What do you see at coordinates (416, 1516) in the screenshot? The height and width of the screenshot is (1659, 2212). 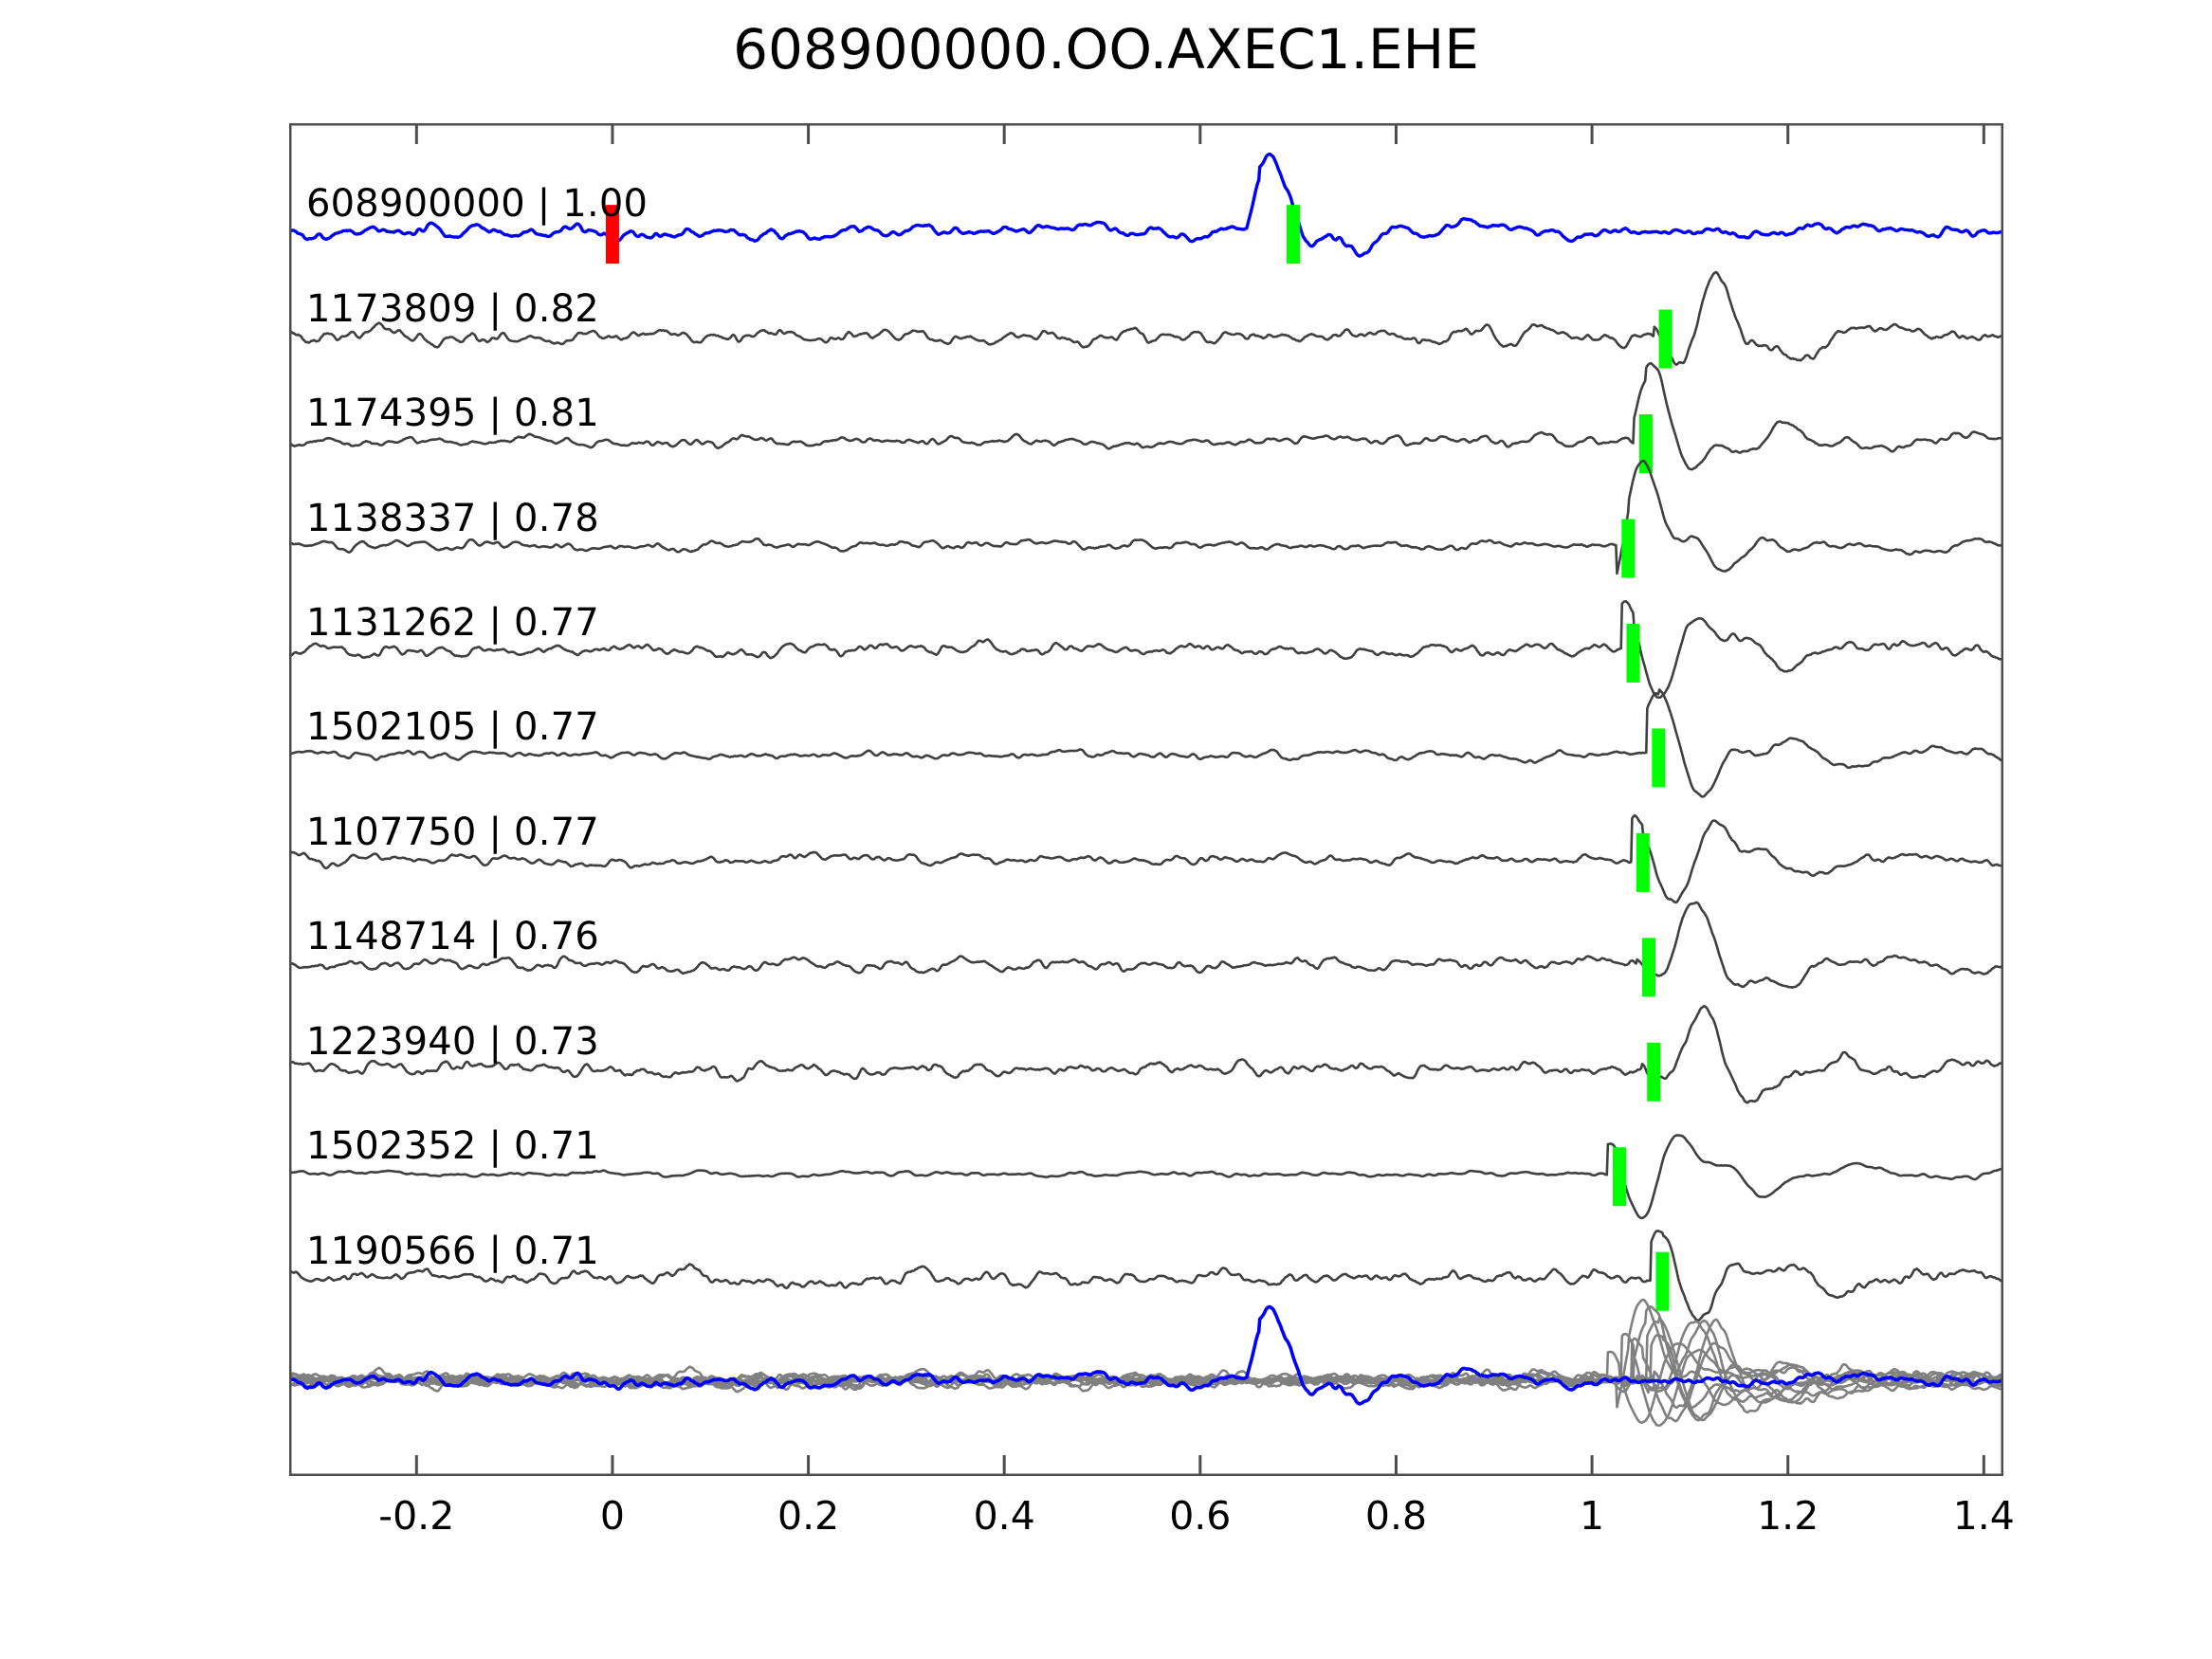 I see `x-tick-label: -0.2` at bounding box center [416, 1516].